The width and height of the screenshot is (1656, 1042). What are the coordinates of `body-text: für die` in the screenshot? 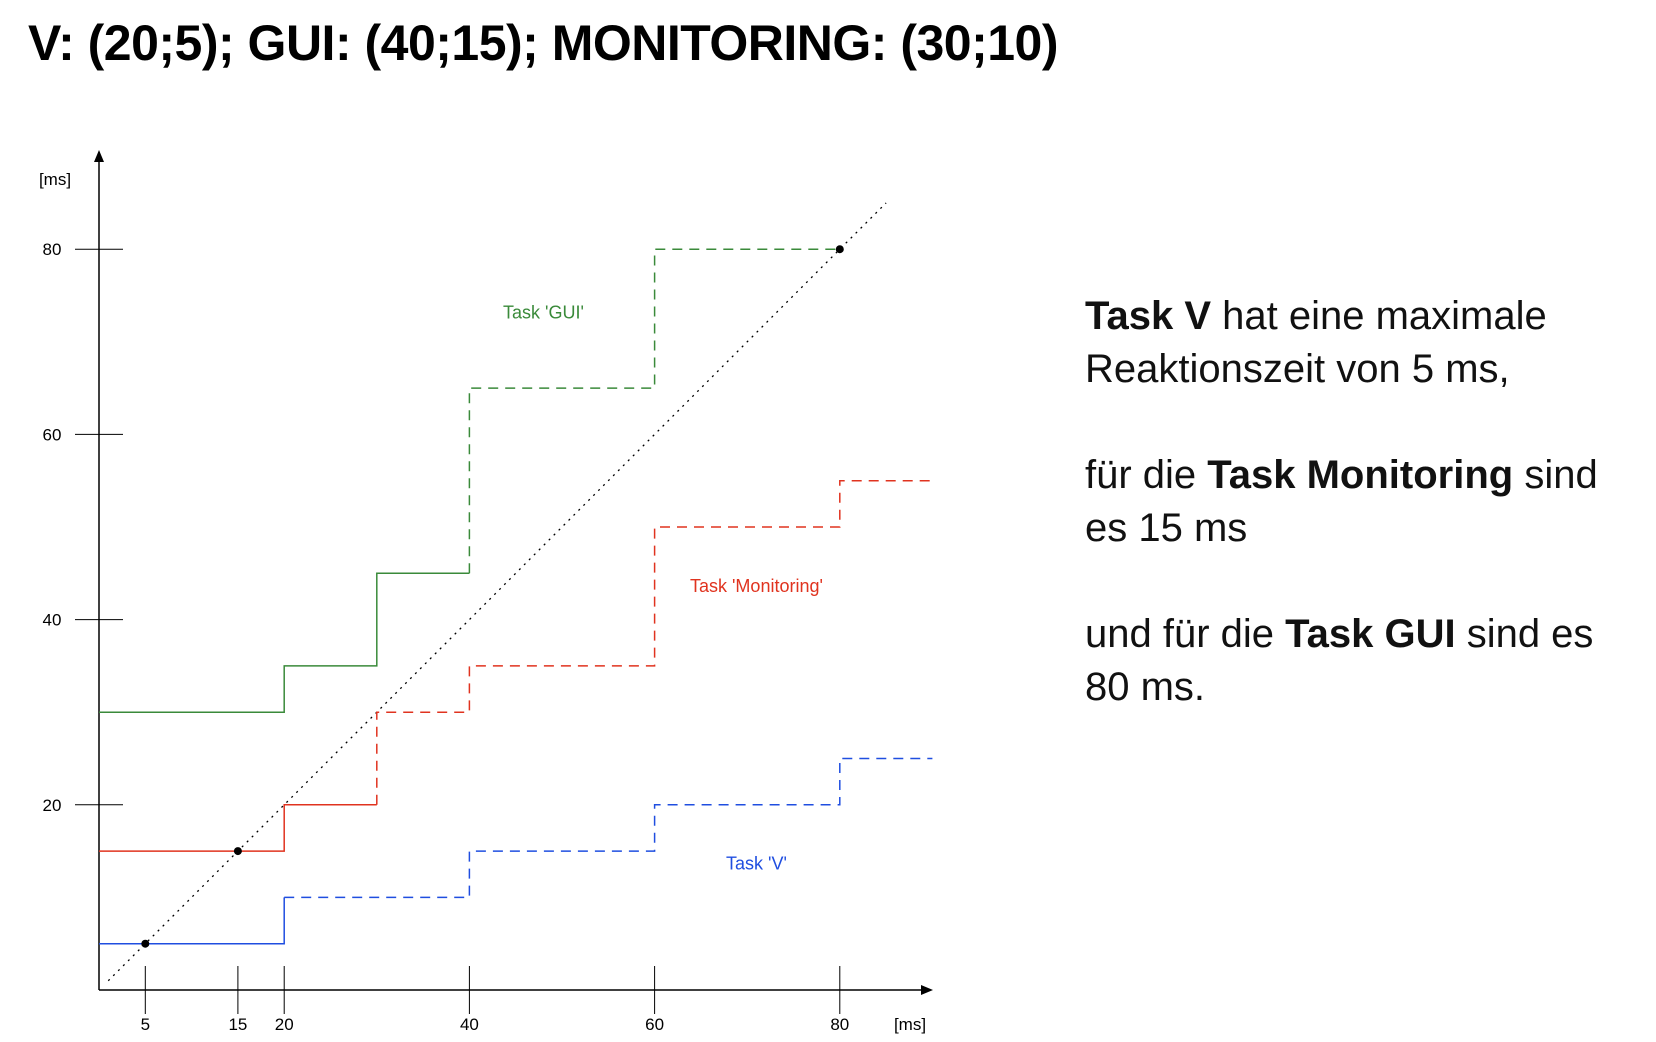 It's located at (1146, 475).